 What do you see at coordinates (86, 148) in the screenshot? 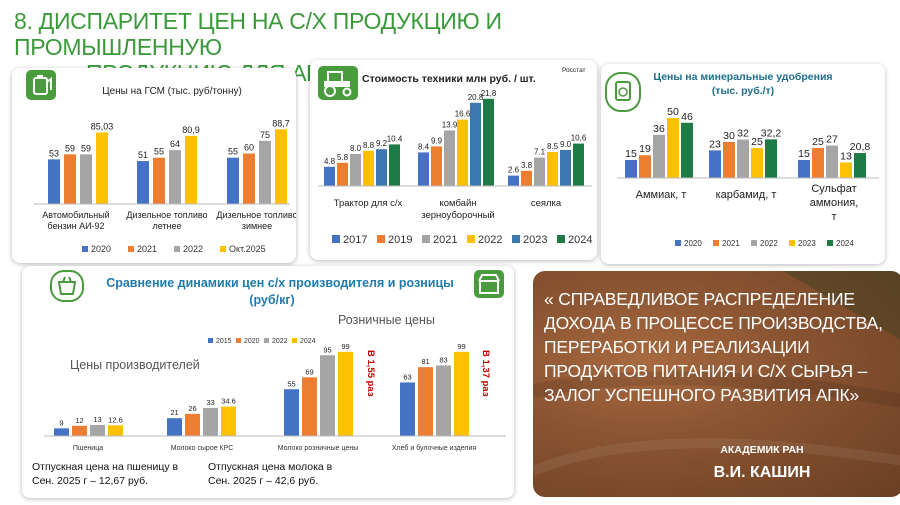
I see `fuel-data-label: 59` at bounding box center [86, 148].